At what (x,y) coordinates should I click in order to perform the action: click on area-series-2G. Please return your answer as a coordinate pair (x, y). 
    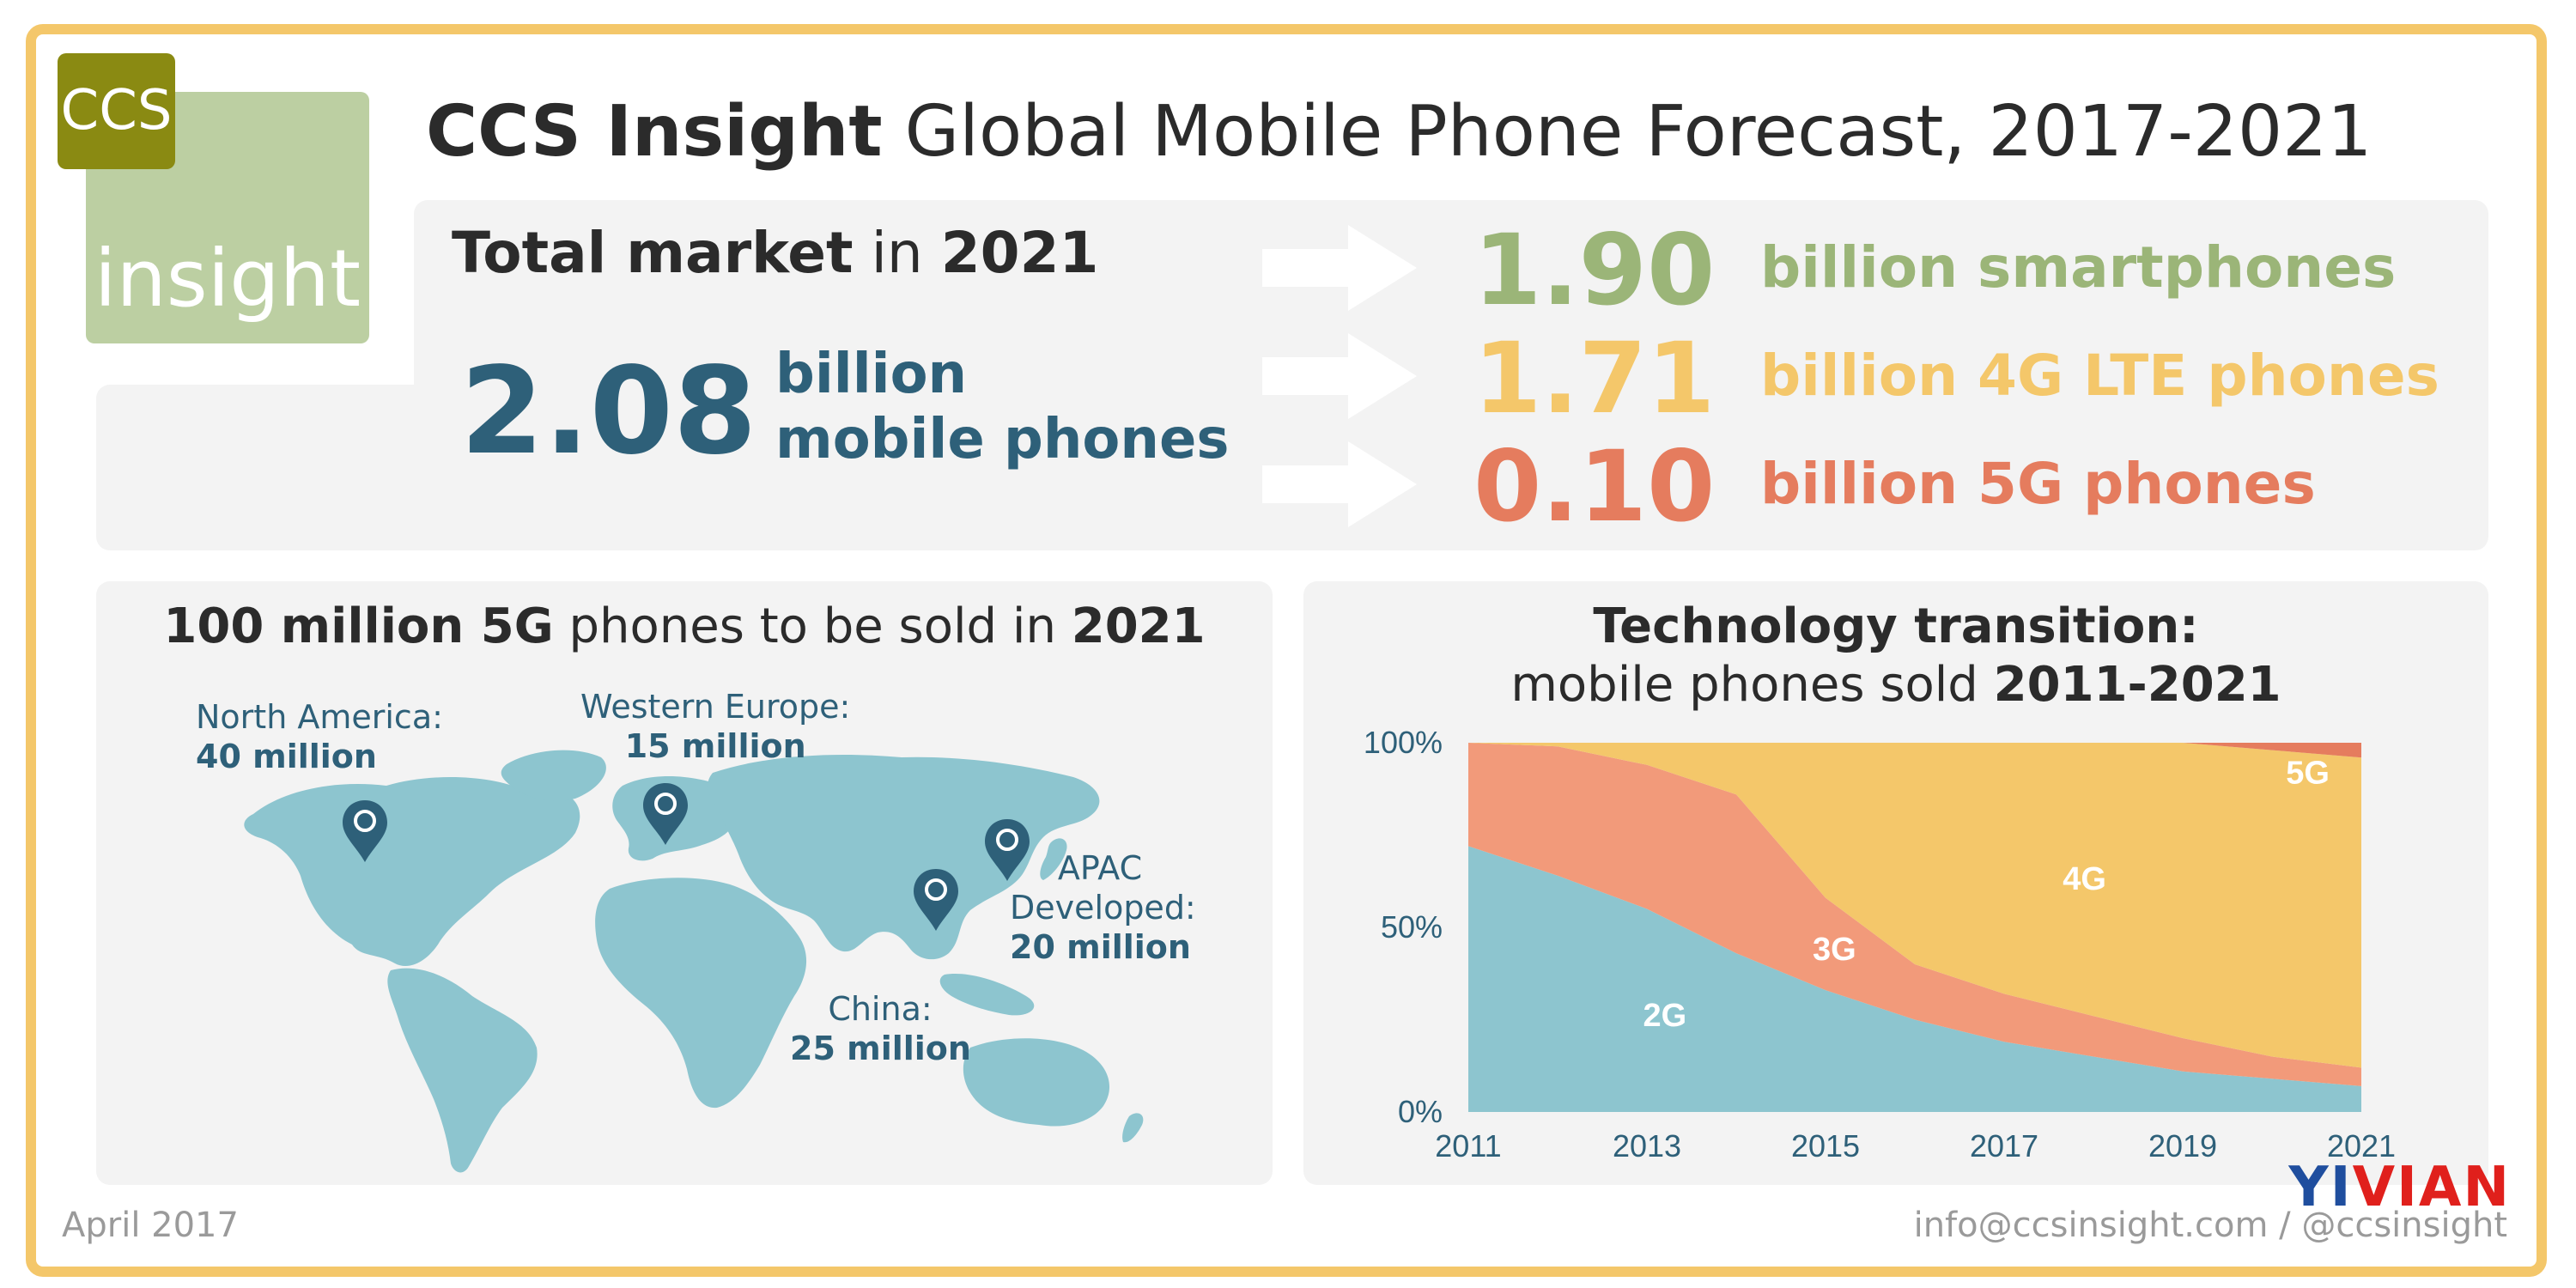
    Looking at the image, I should click on (1915, 979).